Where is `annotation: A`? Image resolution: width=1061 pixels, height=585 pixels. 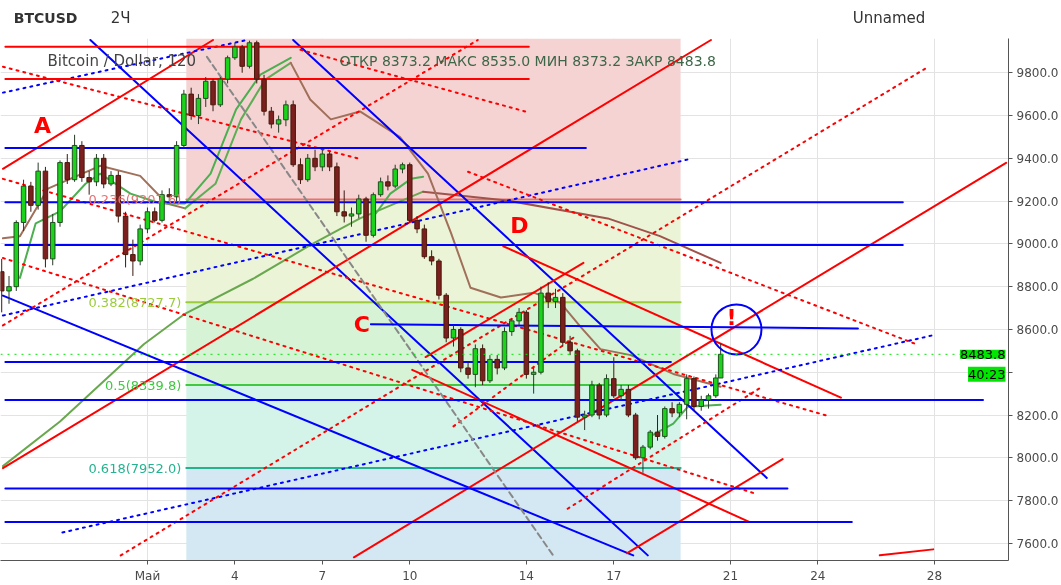 annotation: A is located at coordinates (42, 125).